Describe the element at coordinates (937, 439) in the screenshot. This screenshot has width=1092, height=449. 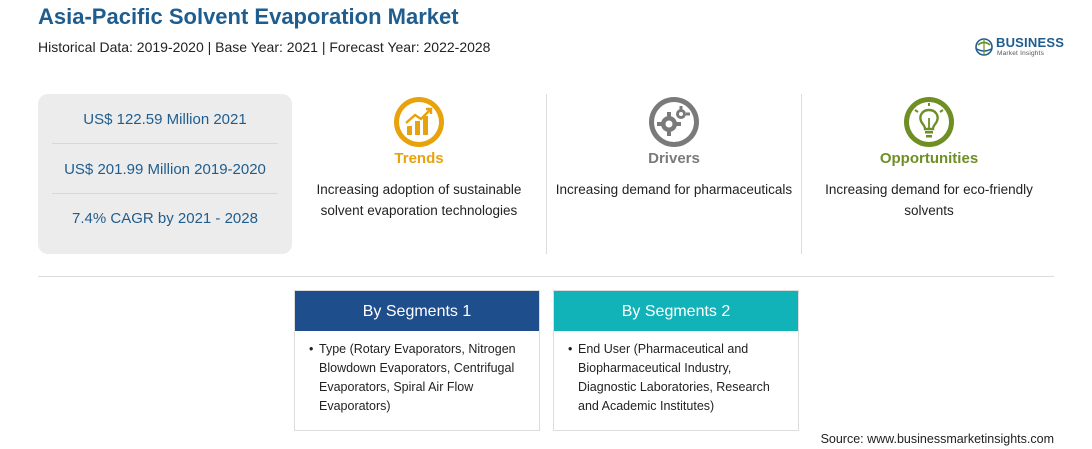
I see `source-credit: Source: www.businessmarketinsights.com` at that location.